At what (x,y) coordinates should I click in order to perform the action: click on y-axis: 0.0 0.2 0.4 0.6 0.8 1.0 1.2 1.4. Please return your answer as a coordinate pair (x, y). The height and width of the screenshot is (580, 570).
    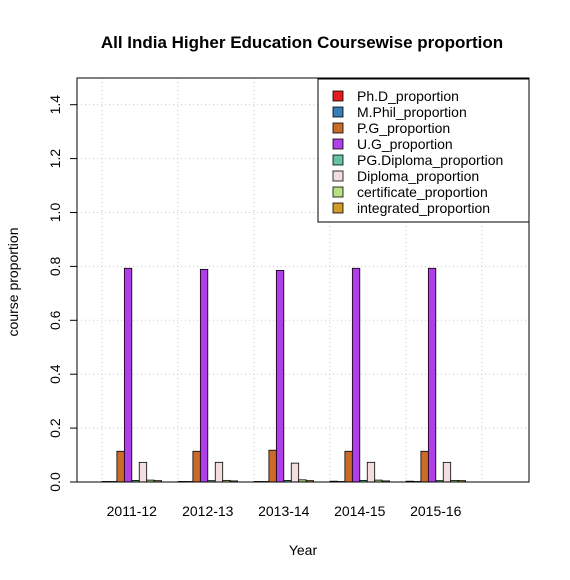
    Looking at the image, I should click on (62, 293).